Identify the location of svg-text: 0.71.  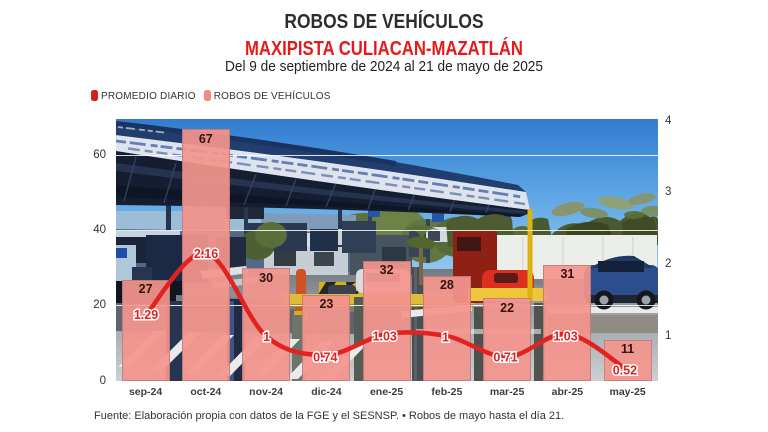
(505, 357).